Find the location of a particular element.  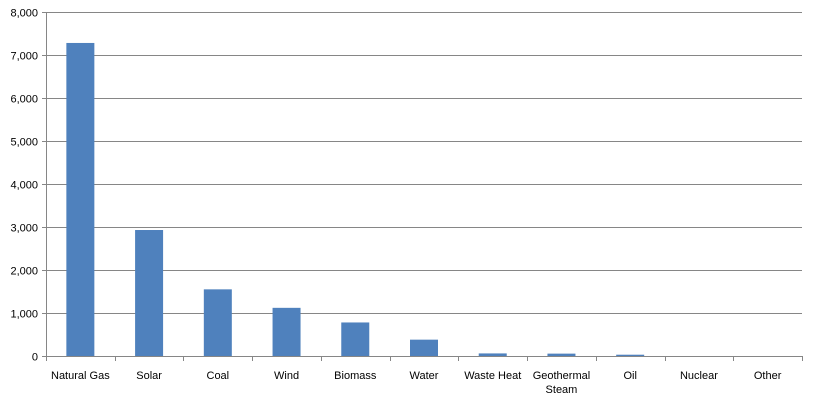

y-tick-label: 1,000 is located at coordinates (24, 315).